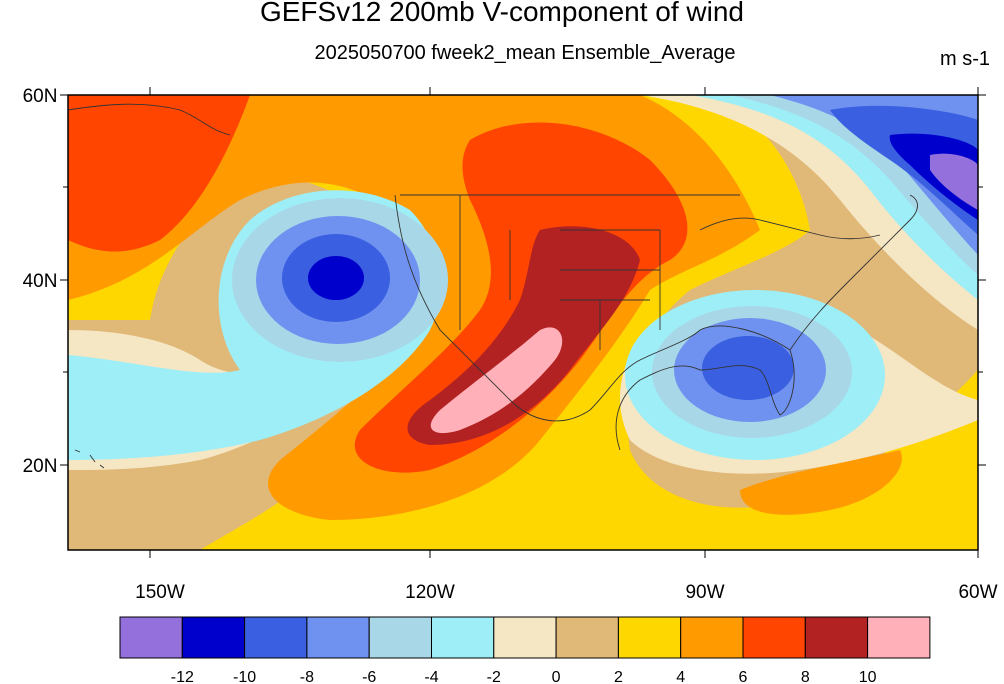  What do you see at coordinates (748, 368) in the screenshot?
I see `band-negative-8-east` at bounding box center [748, 368].